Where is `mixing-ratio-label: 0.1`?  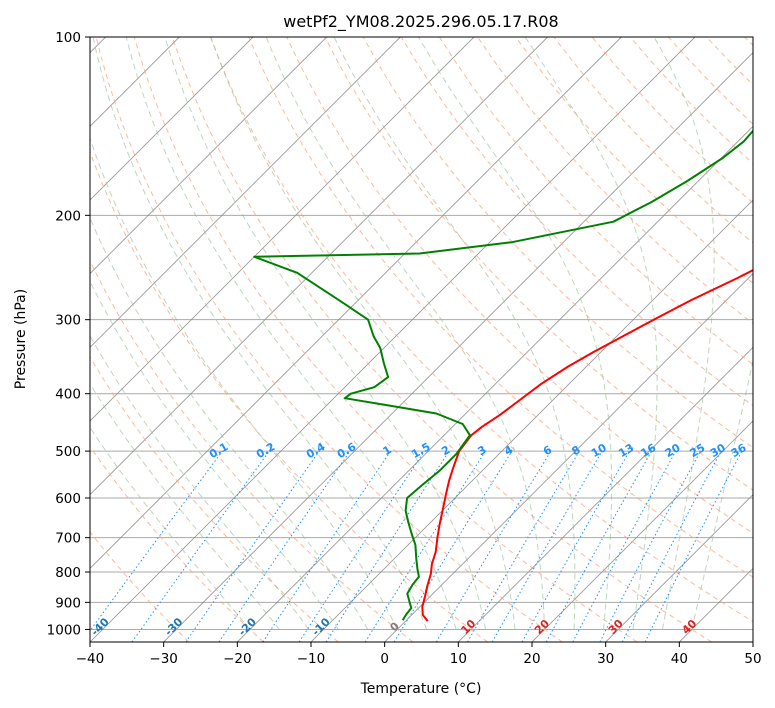
mixing-ratio-label: 0.1 is located at coordinates (218, 450).